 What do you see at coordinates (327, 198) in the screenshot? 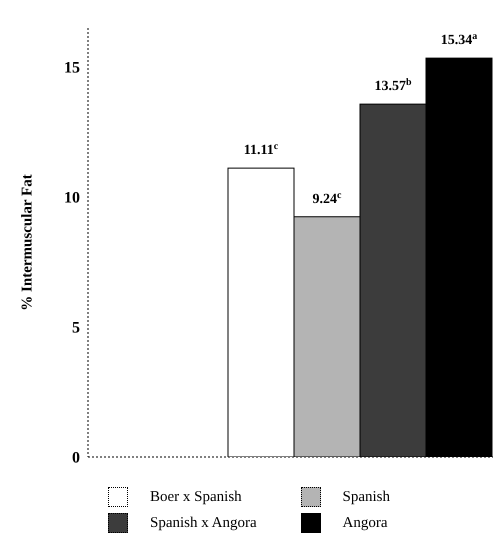
I see `data-label: 9.24$^{c}$` at bounding box center [327, 198].